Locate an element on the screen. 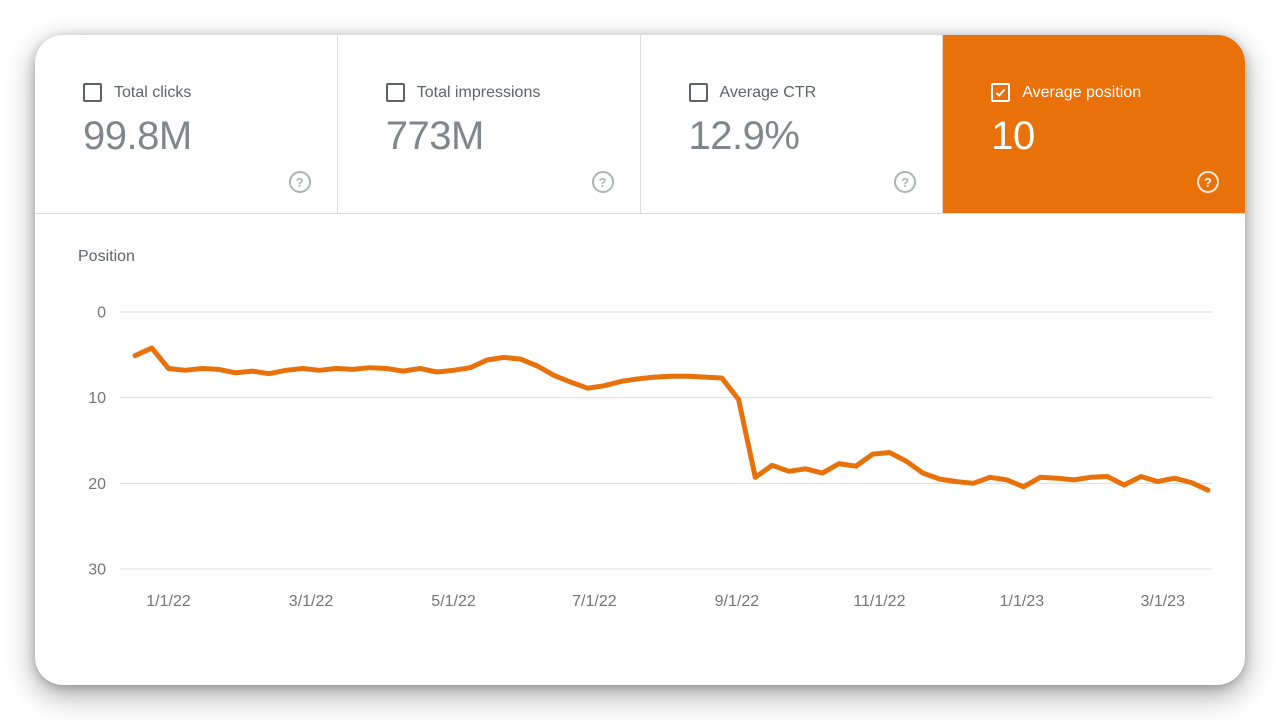  y-axis-label: 10 is located at coordinates (97, 398).